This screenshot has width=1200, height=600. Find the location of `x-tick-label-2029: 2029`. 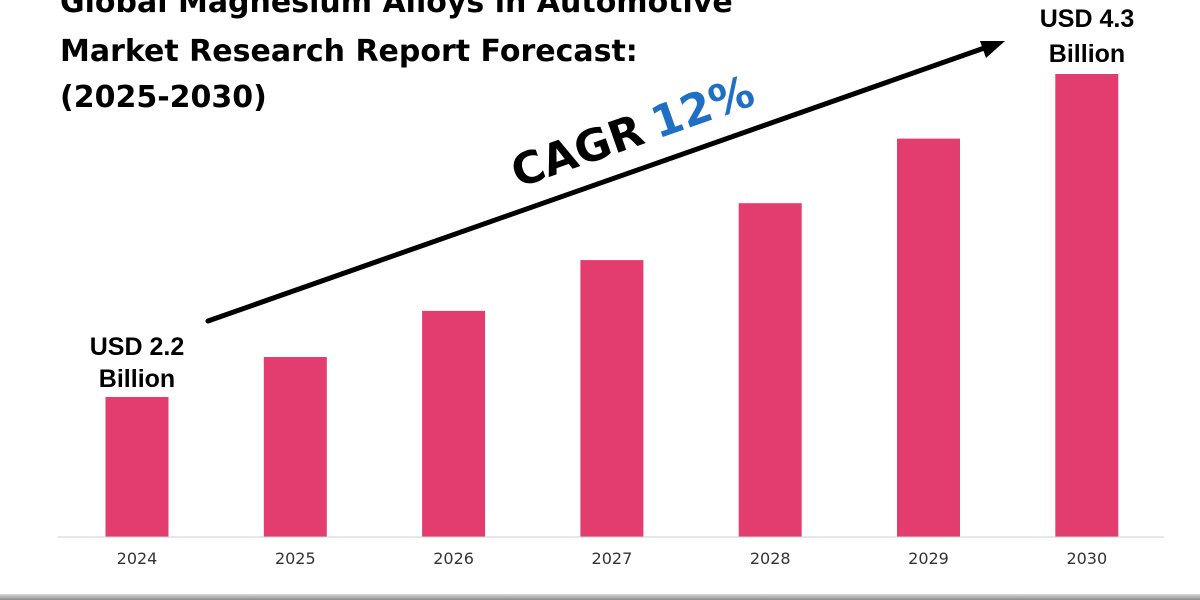

x-tick-label-2029: 2029 is located at coordinates (928, 558).